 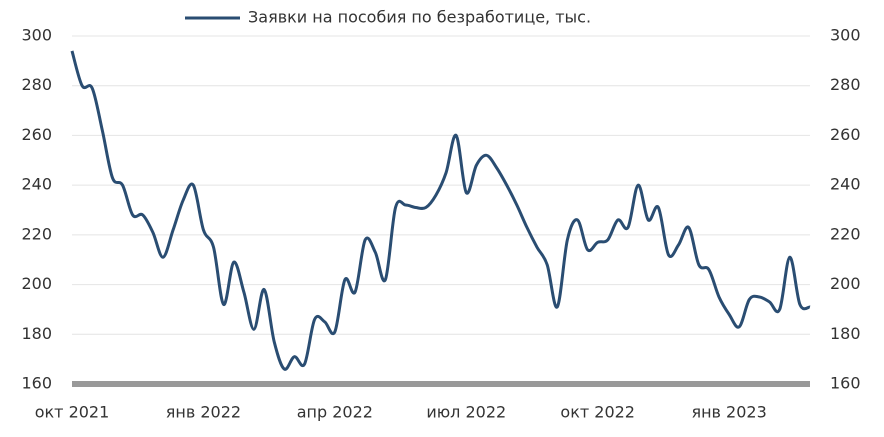 I want to click on x-tick-label: окт 2021, so click(x=72, y=412).